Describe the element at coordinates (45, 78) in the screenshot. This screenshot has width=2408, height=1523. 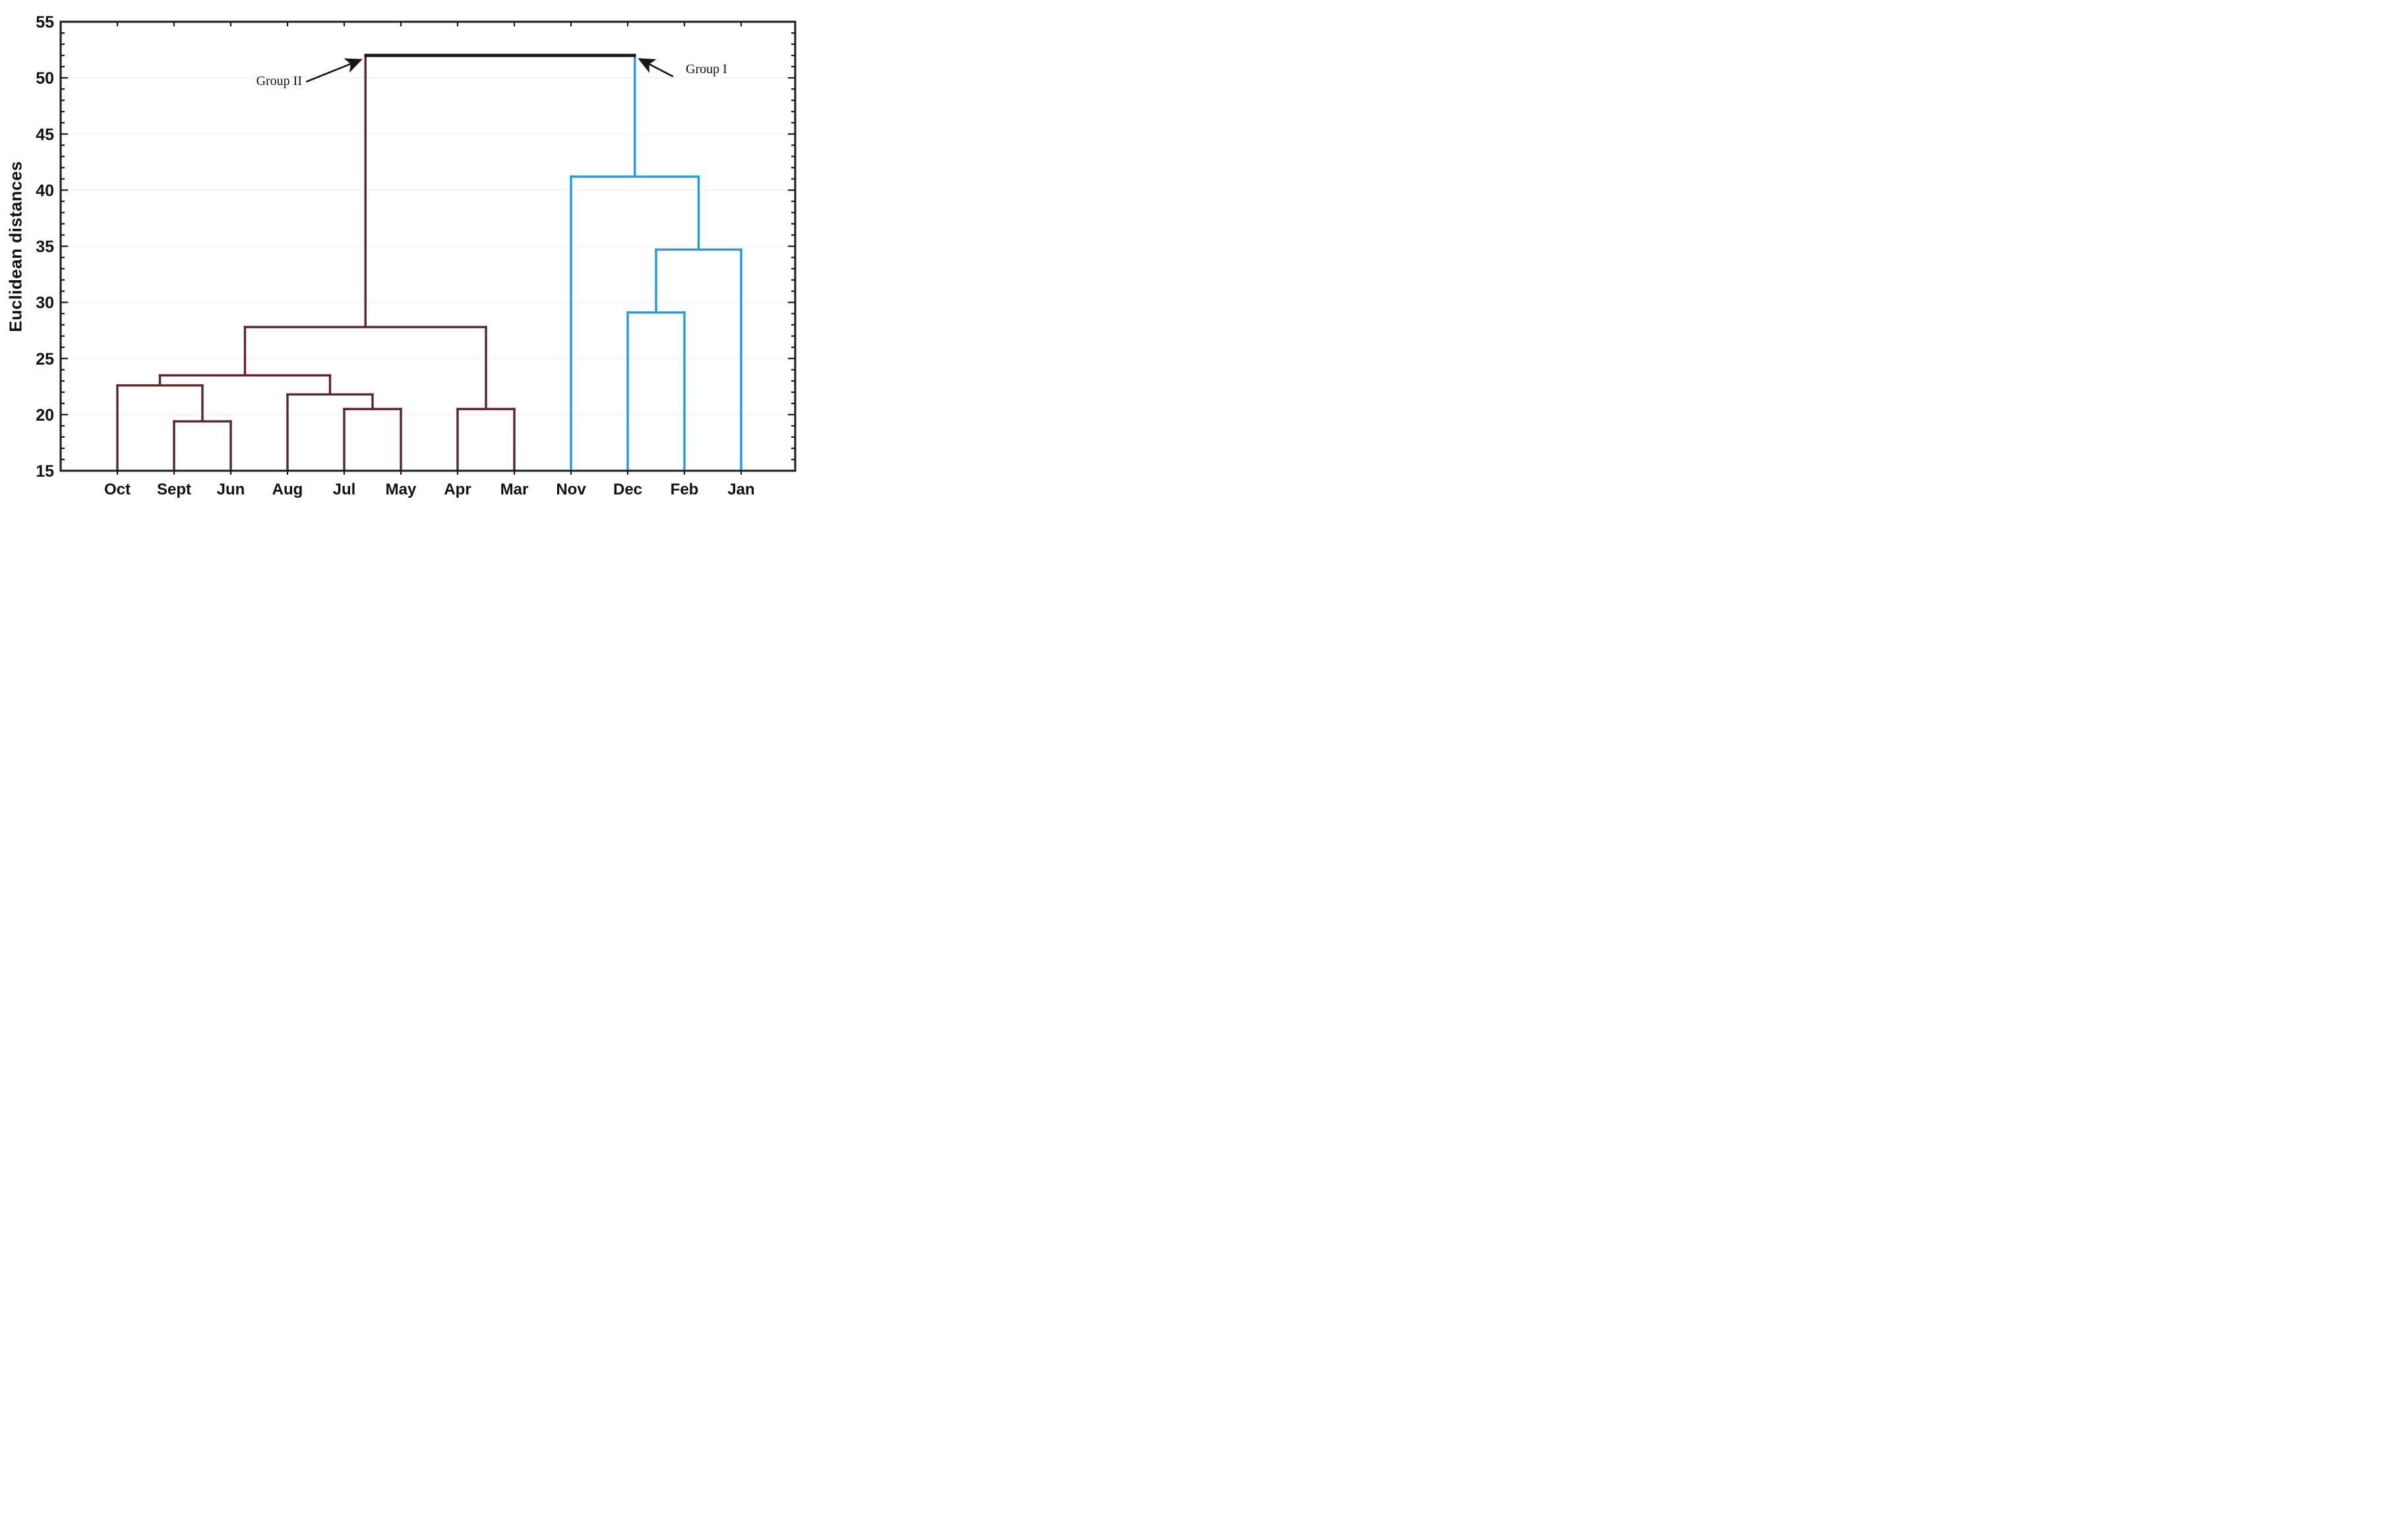
I see `y-tick-label: 50` at that location.